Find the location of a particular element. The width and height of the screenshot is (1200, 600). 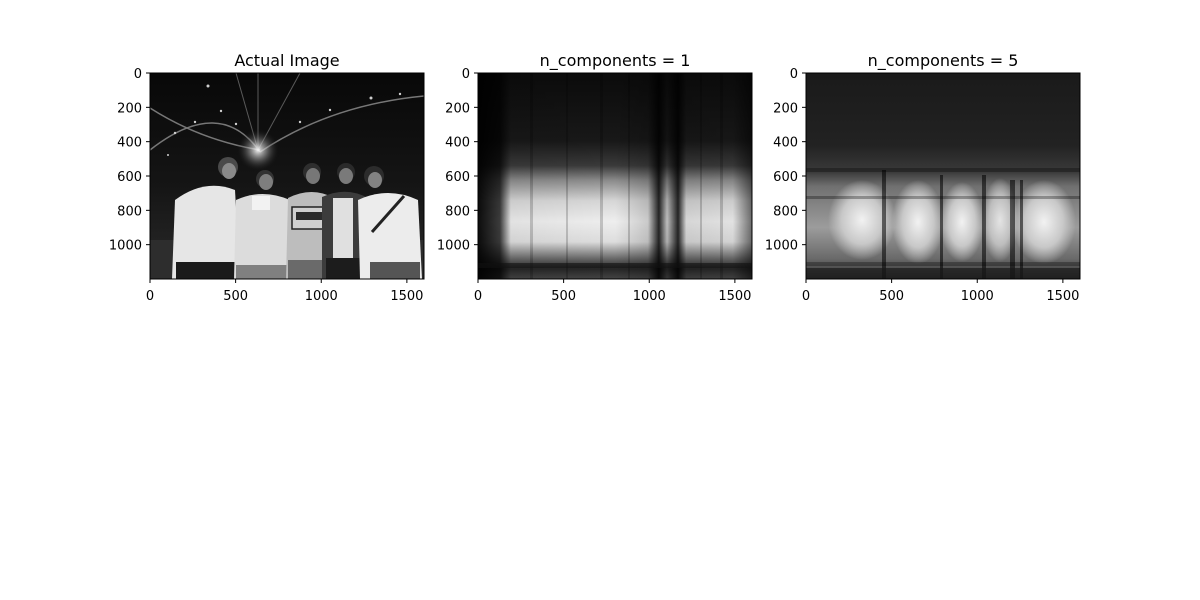

panel-actual-image: Actual Image is located at coordinates (267, 177).